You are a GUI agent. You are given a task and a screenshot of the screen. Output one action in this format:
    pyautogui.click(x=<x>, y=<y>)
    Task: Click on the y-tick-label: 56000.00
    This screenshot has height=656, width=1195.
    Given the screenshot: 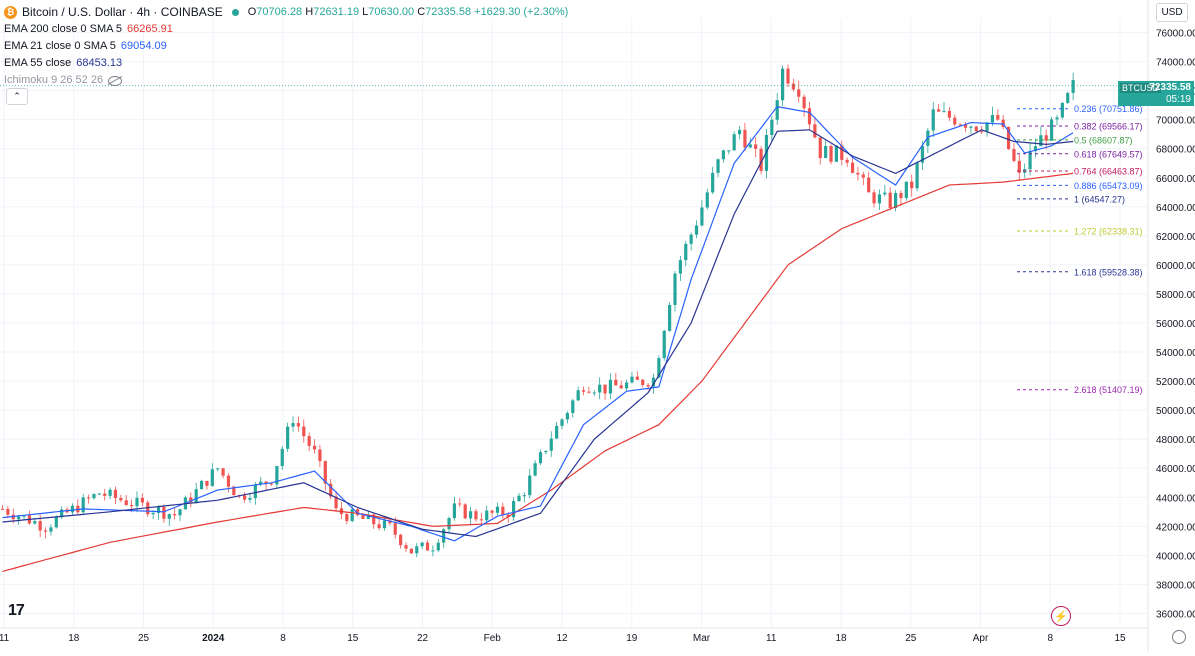 What is the action you would take?
    pyautogui.click(x=1175, y=324)
    